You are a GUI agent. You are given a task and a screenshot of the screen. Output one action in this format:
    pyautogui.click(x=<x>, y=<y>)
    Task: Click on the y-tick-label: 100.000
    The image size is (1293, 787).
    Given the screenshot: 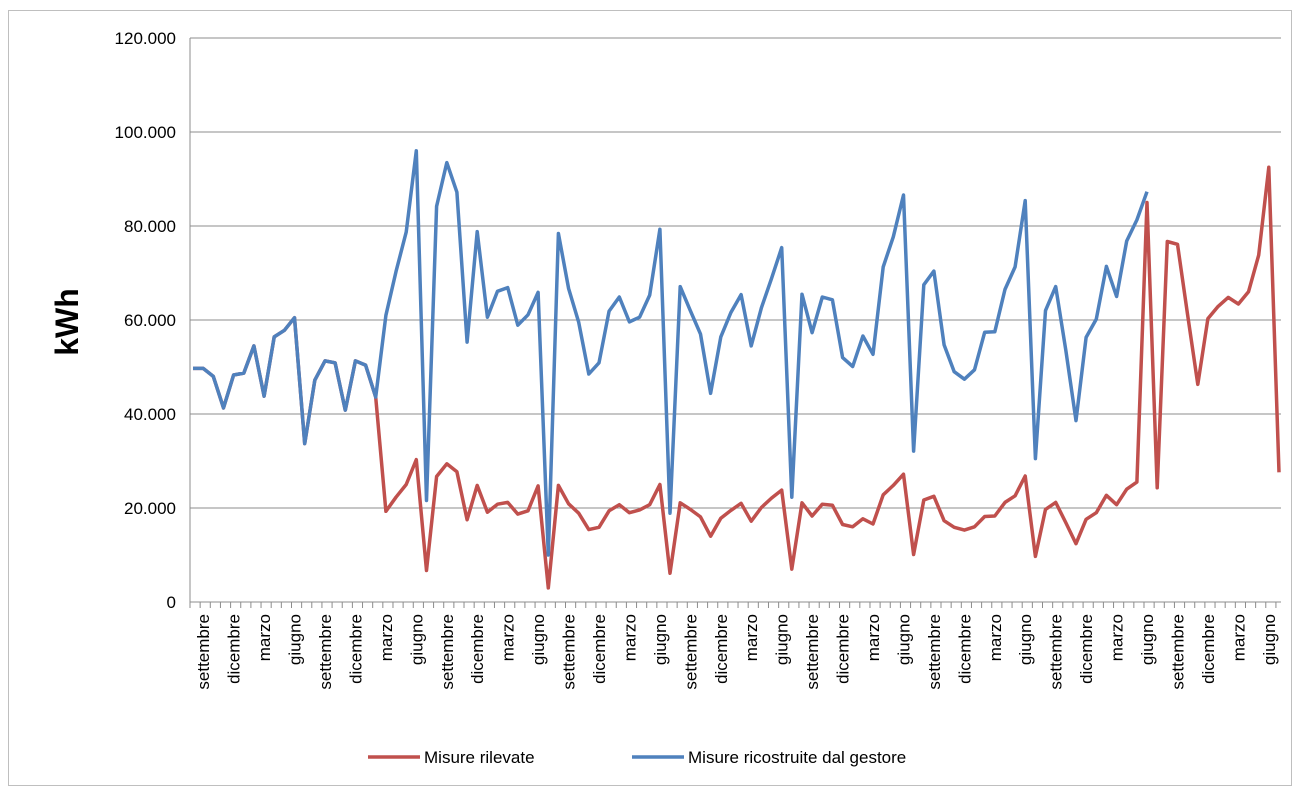 What is the action you would take?
    pyautogui.click(x=145, y=132)
    